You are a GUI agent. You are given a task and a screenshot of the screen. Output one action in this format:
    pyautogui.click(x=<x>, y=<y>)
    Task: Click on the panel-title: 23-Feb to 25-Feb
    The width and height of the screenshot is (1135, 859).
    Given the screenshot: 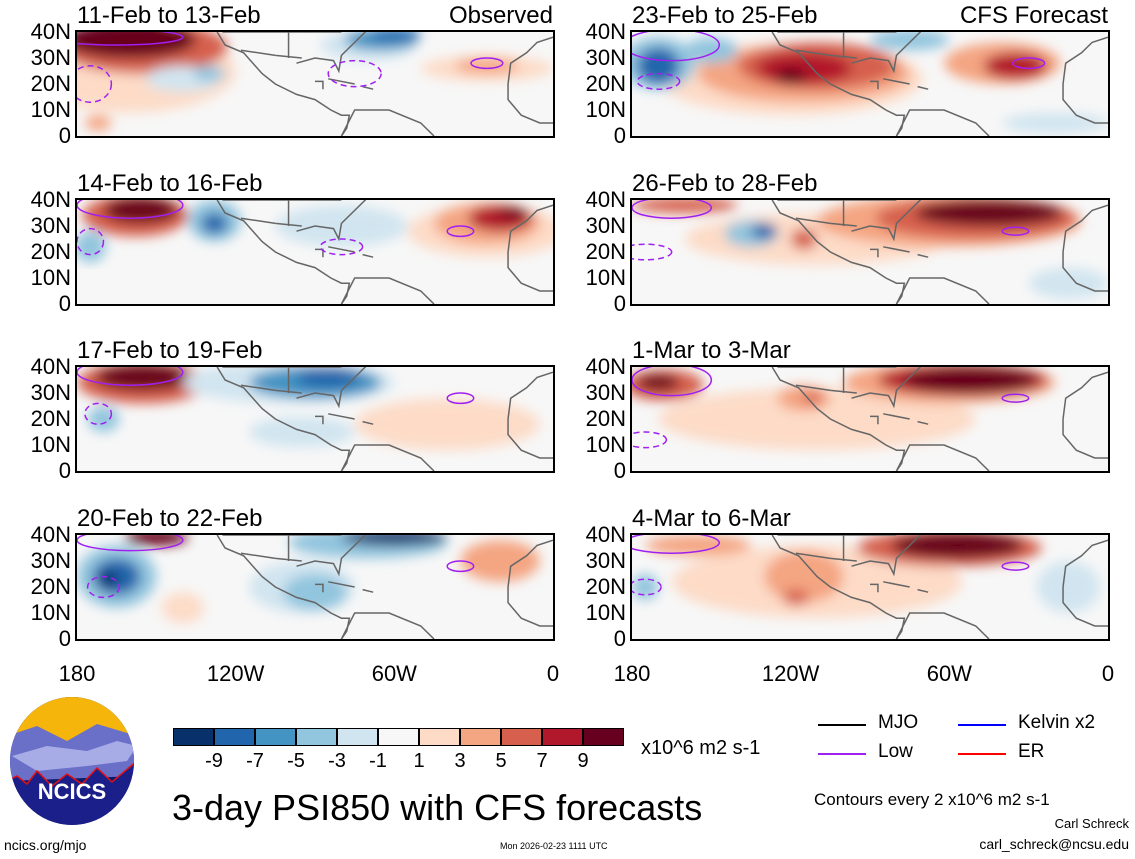 What is the action you would take?
    pyautogui.click(x=725, y=15)
    